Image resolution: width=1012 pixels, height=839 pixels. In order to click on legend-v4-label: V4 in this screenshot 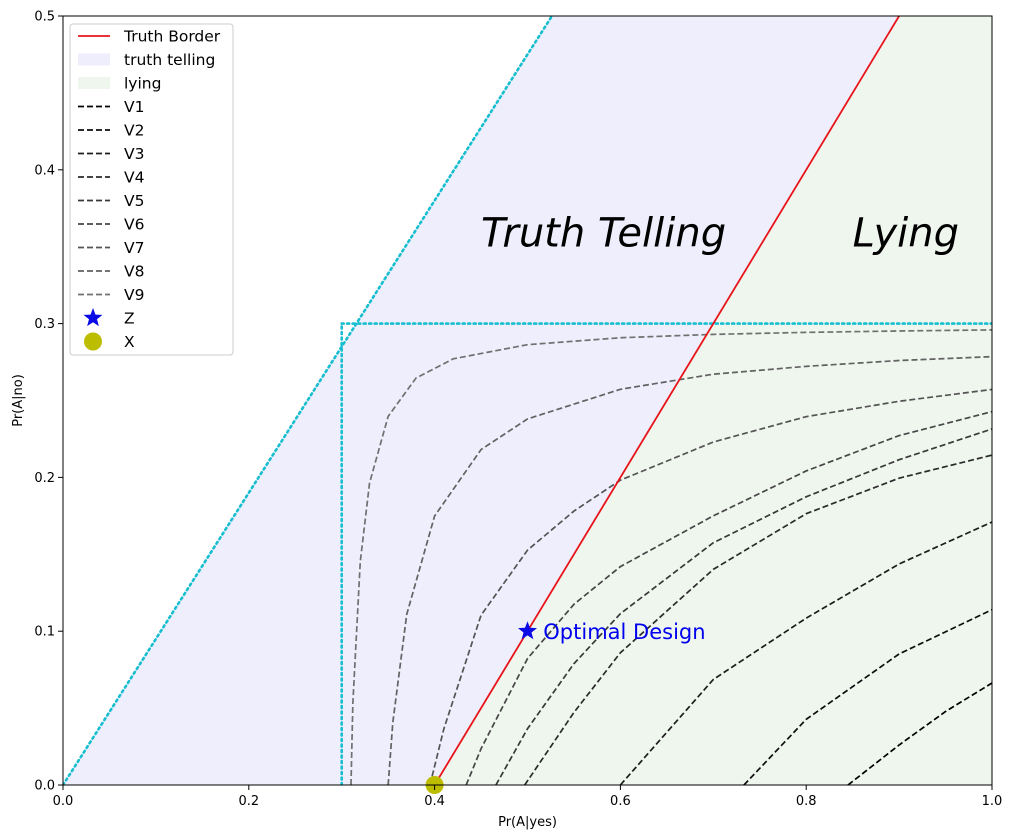, I will do `click(134, 178)`.